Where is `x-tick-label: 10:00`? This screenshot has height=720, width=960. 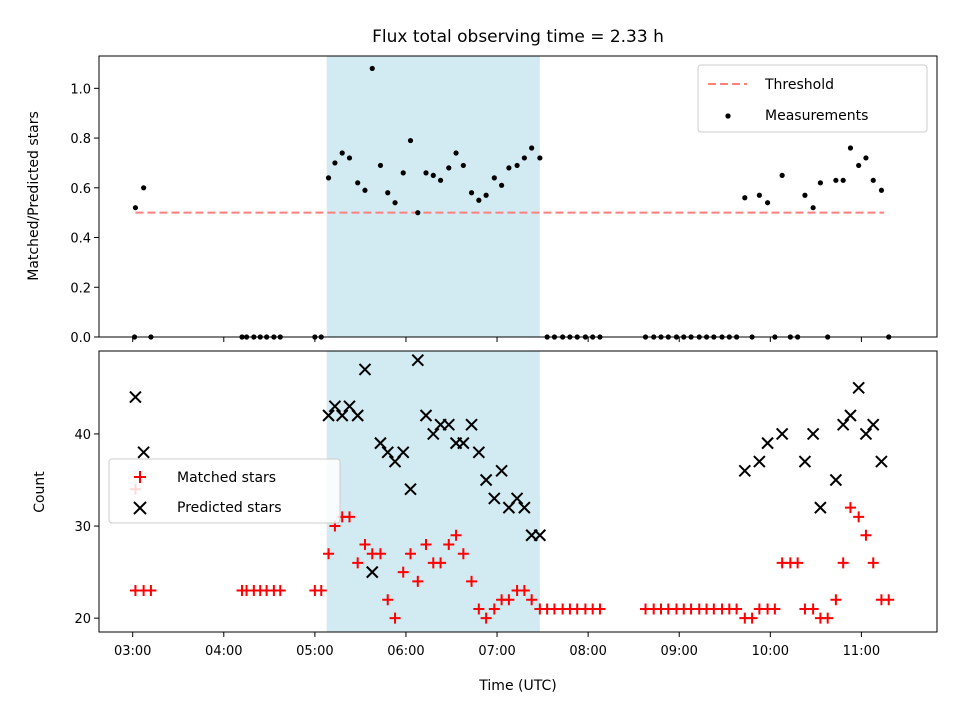
x-tick-label: 10:00 is located at coordinates (770, 651).